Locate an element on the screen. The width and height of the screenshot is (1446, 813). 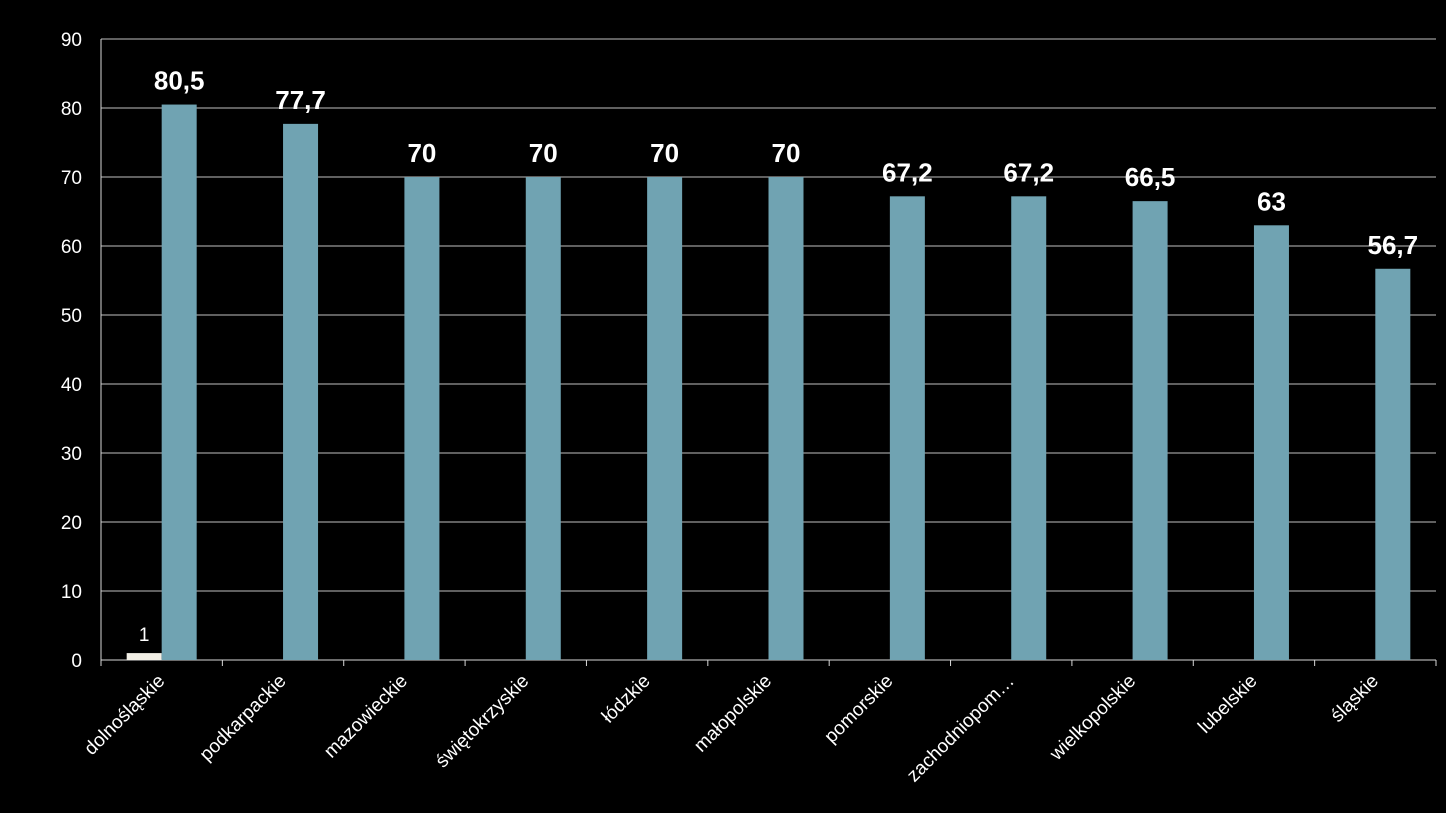
x-tick-label: mazowieckie is located at coordinates (366, 717).